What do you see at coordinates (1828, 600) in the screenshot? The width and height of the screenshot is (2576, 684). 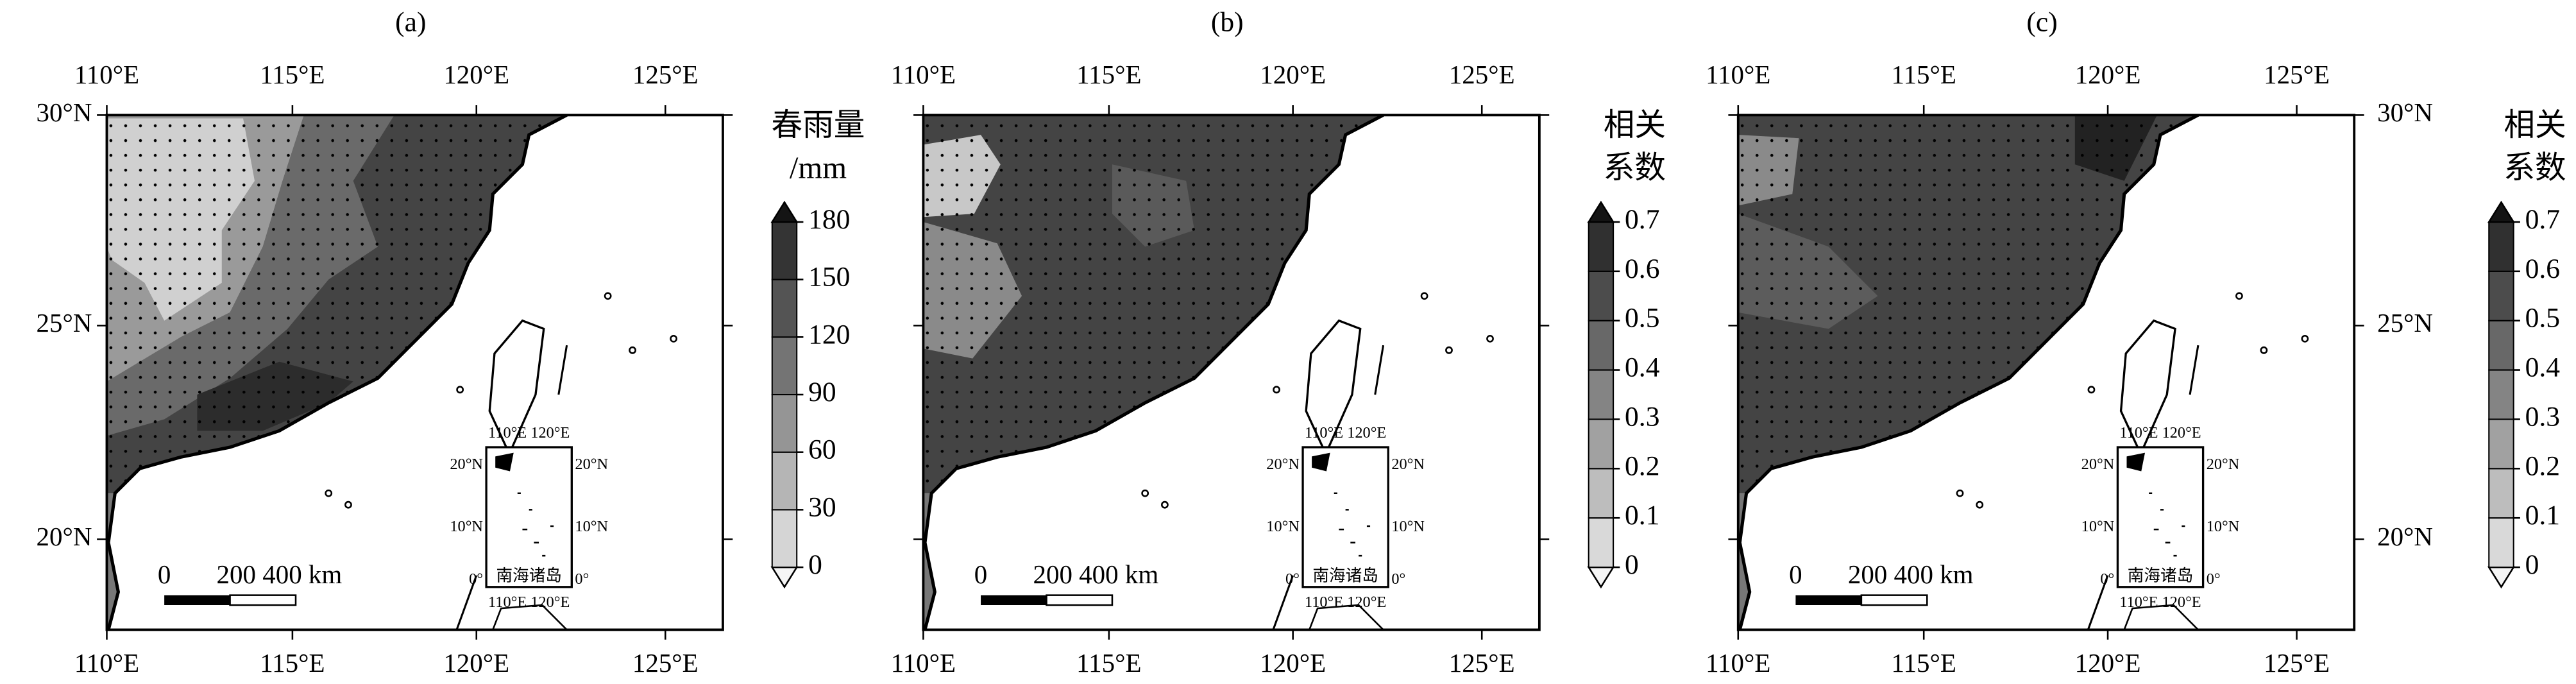 I see `scale-bar-black` at bounding box center [1828, 600].